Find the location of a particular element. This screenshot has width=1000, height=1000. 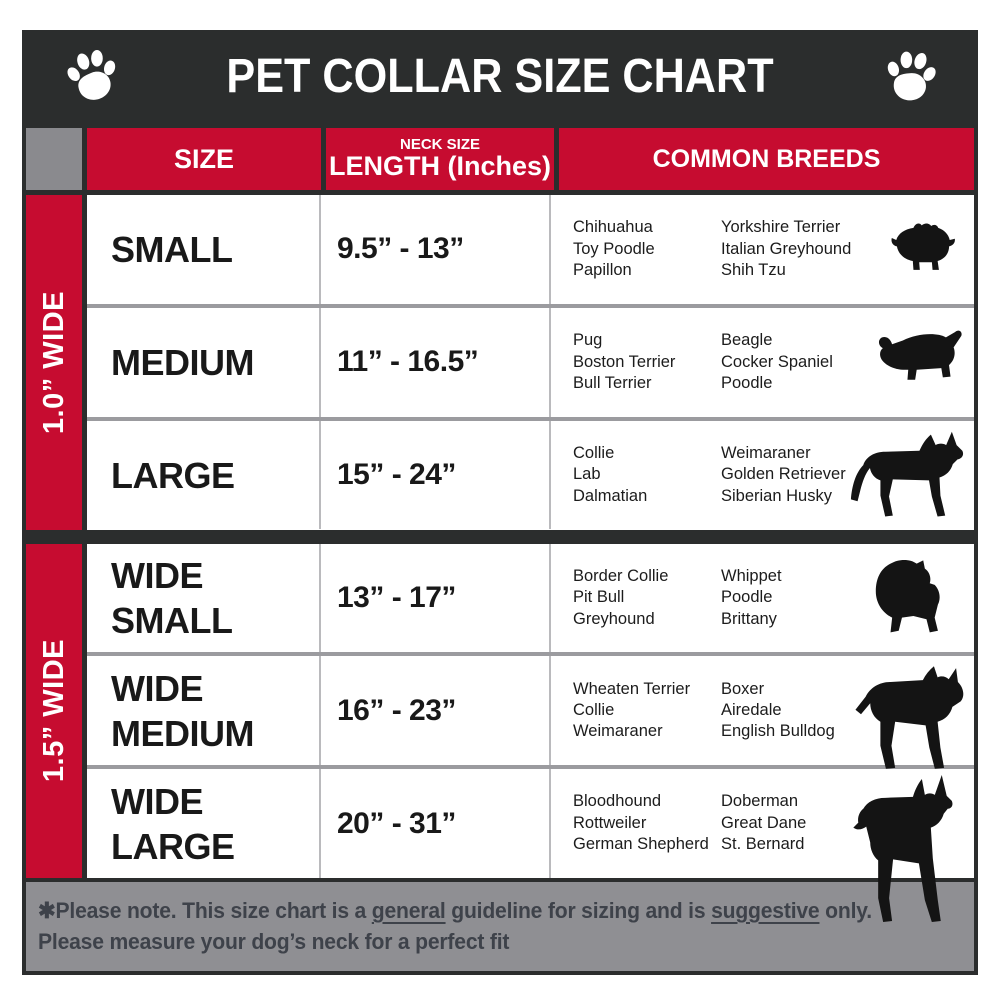

breed-item: Pit Bull is located at coordinates (599, 597).